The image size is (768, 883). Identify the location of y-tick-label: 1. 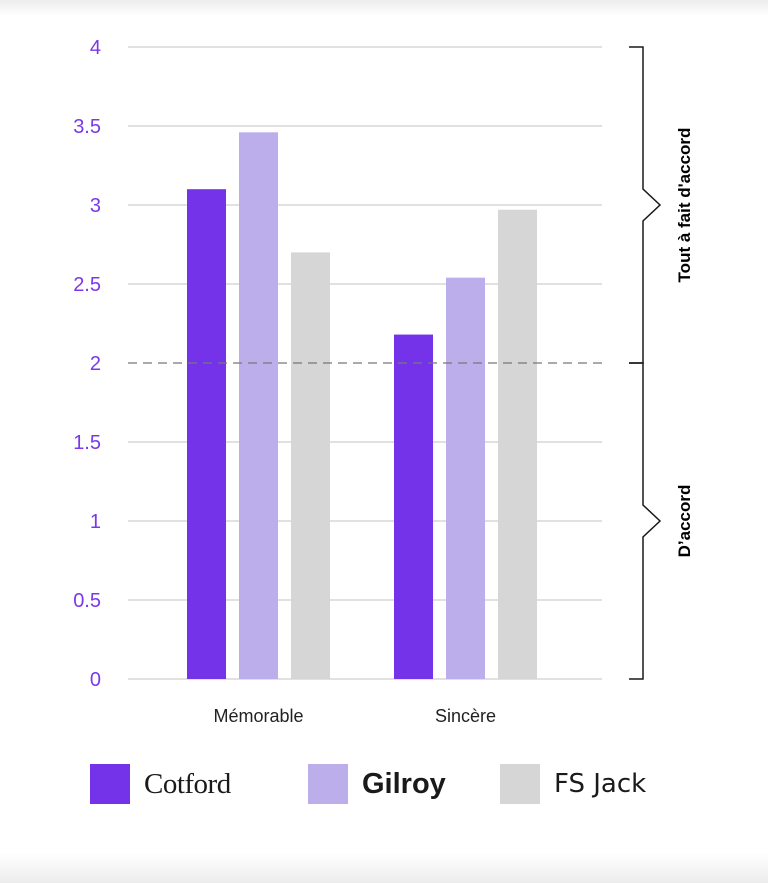
(95, 522).